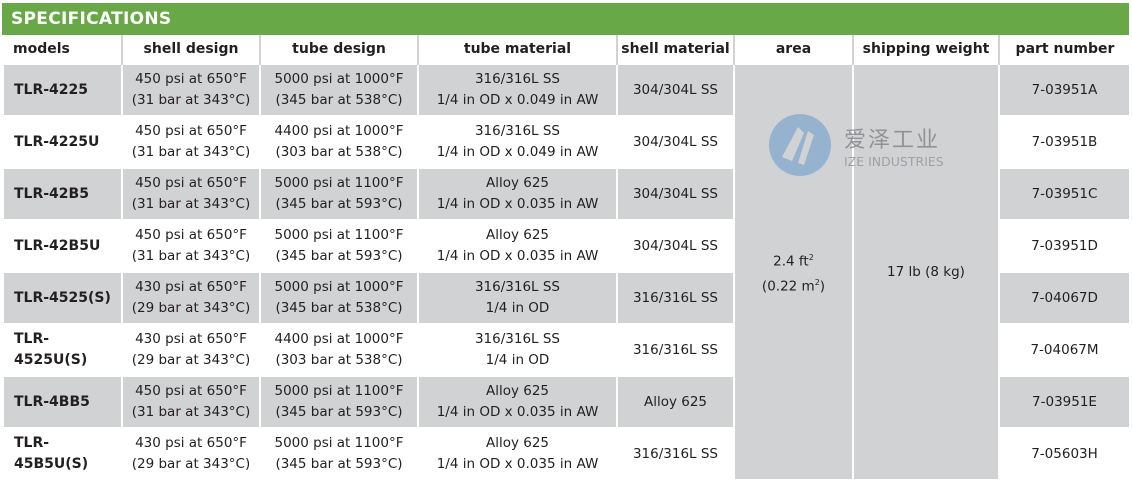 Image resolution: width=1132 pixels, height=485 pixels. What do you see at coordinates (817, 282) in the screenshot?
I see `area-m-exp: 2` at bounding box center [817, 282].